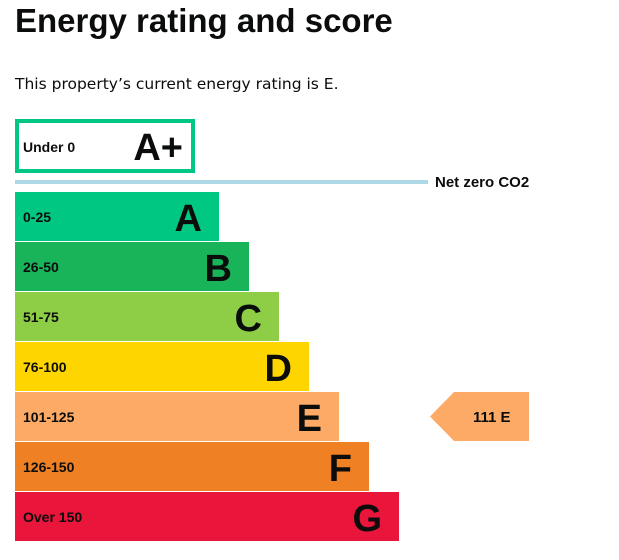  What do you see at coordinates (117, 216) in the screenshot?
I see `band-a-bar` at bounding box center [117, 216].